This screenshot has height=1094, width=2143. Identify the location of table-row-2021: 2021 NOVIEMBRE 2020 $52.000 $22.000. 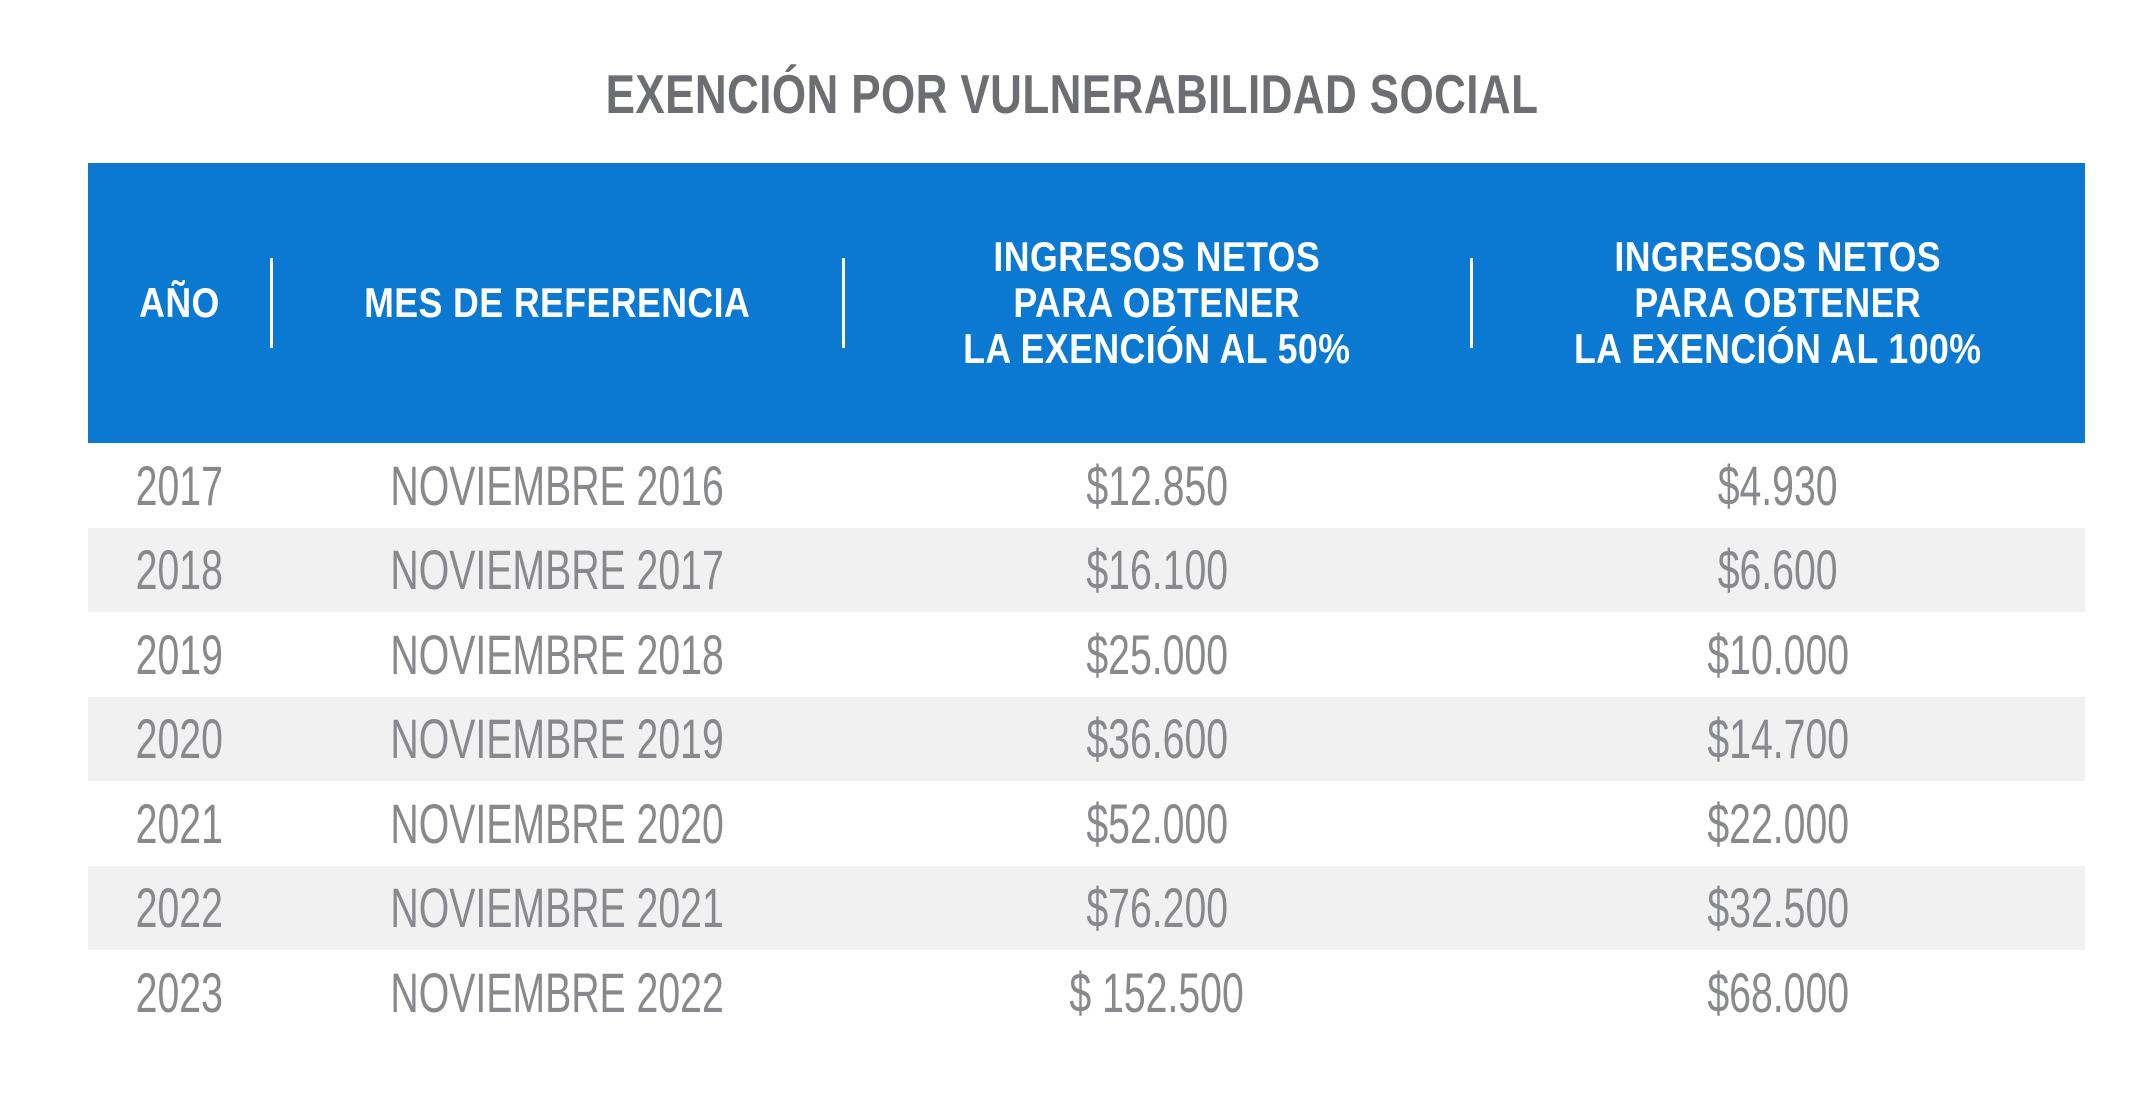
(1086, 823).